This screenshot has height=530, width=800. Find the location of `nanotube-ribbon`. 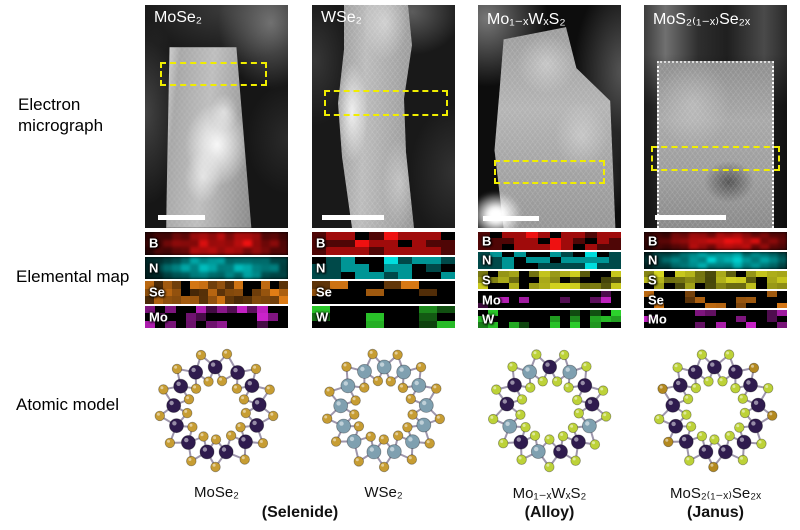

nanotube-ribbon is located at coordinates (376, 116).